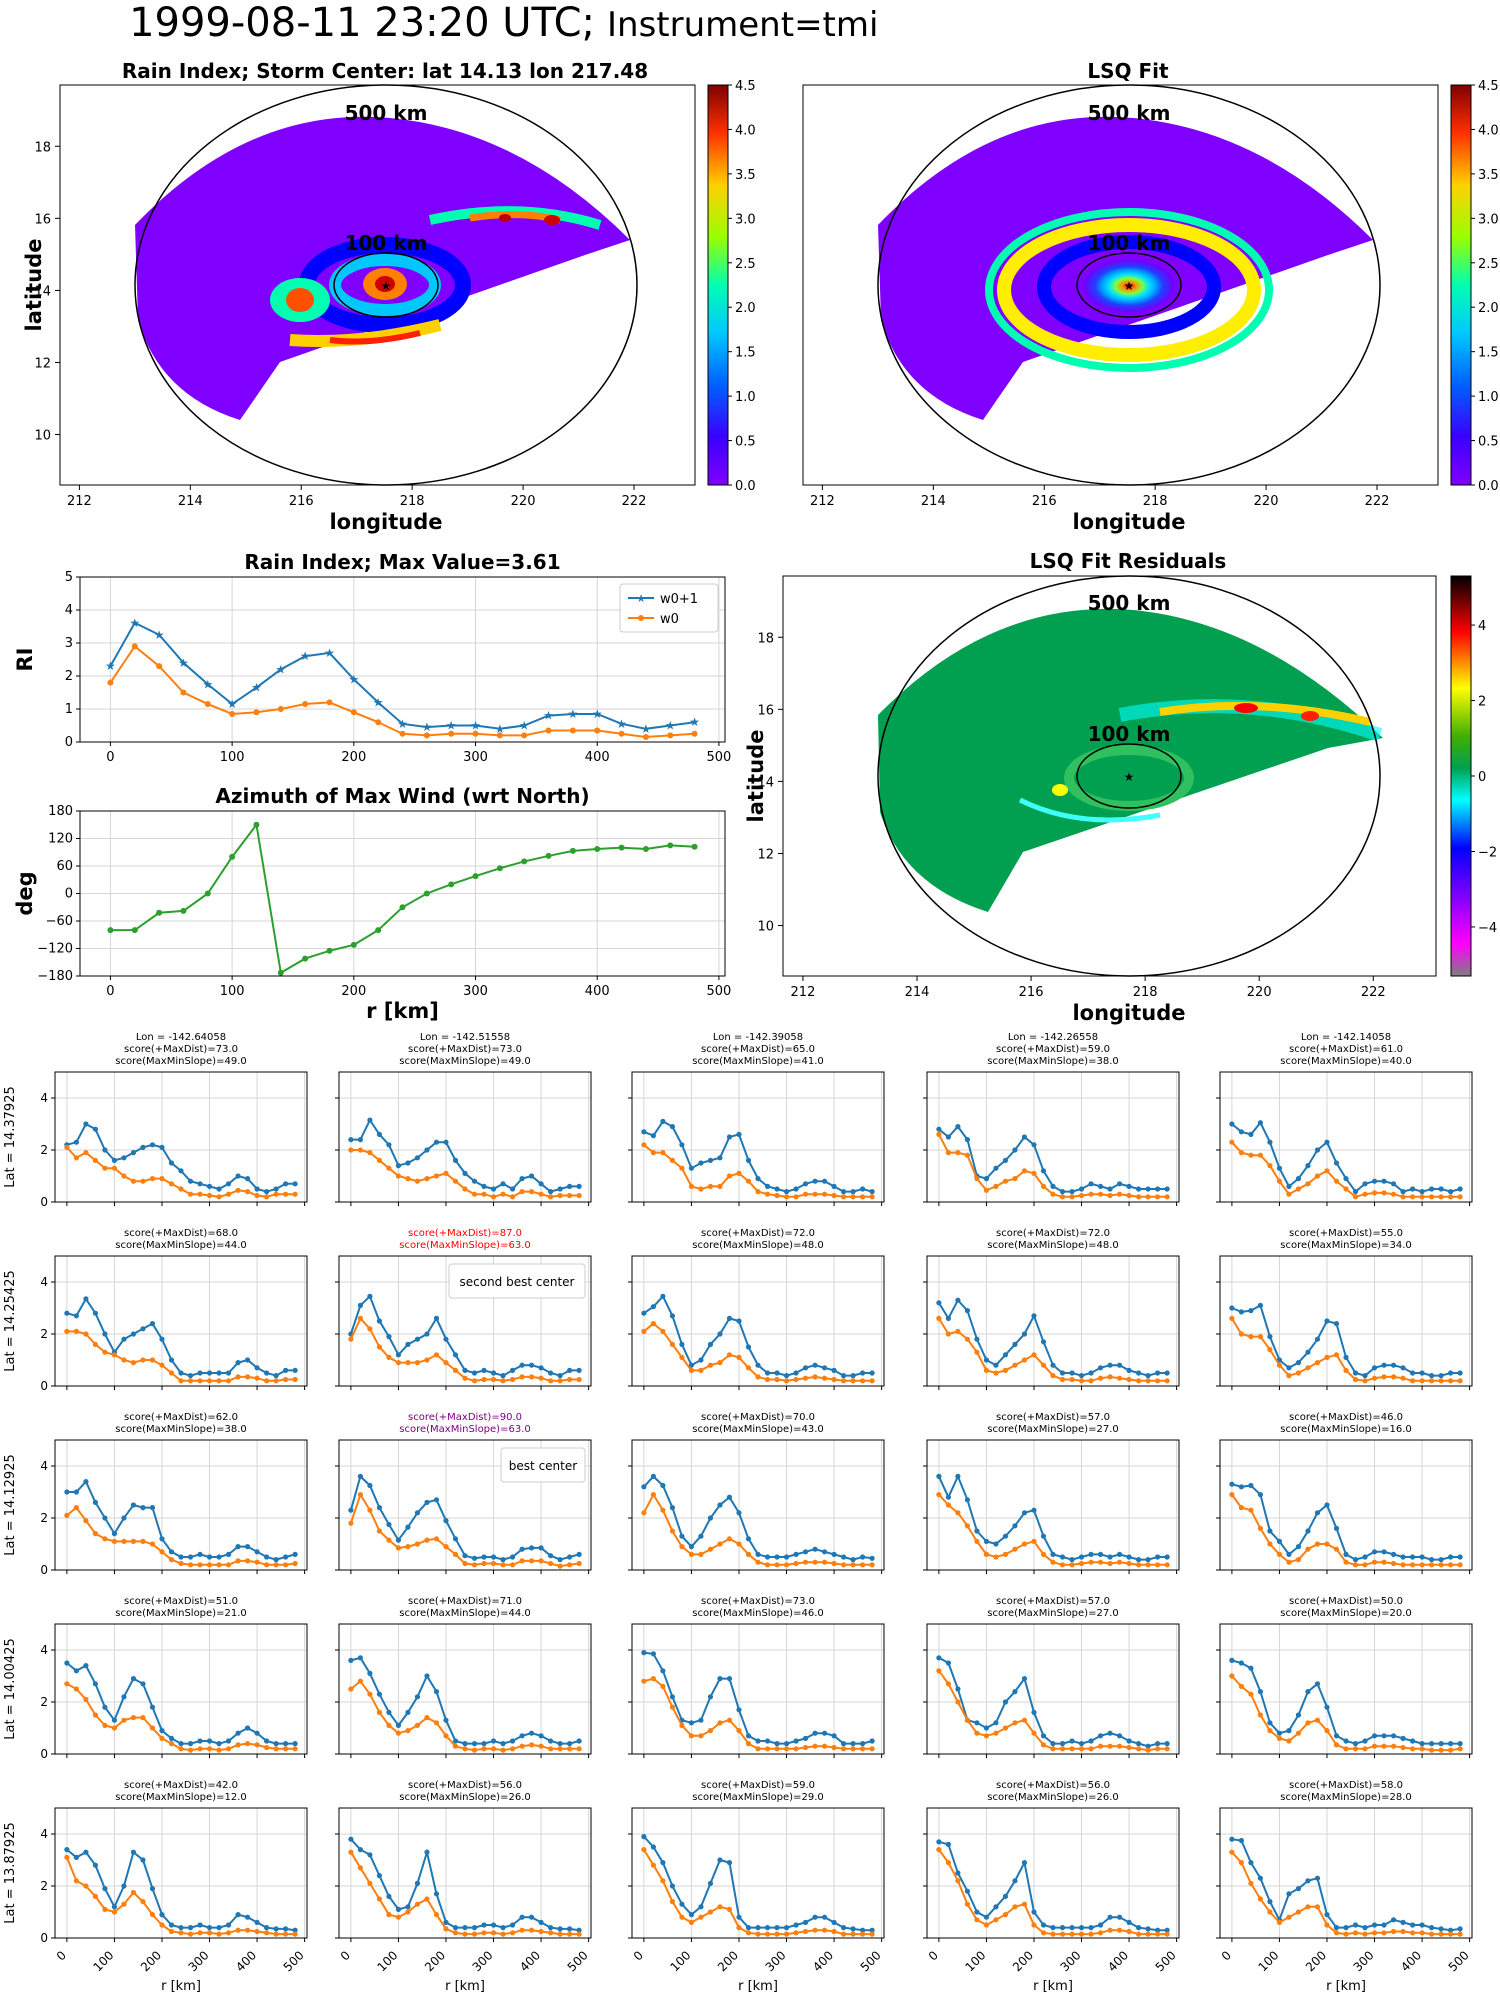 This screenshot has height=2000, width=1500. I want to click on residuals-map-xlabel: longitude, so click(1128, 1013).